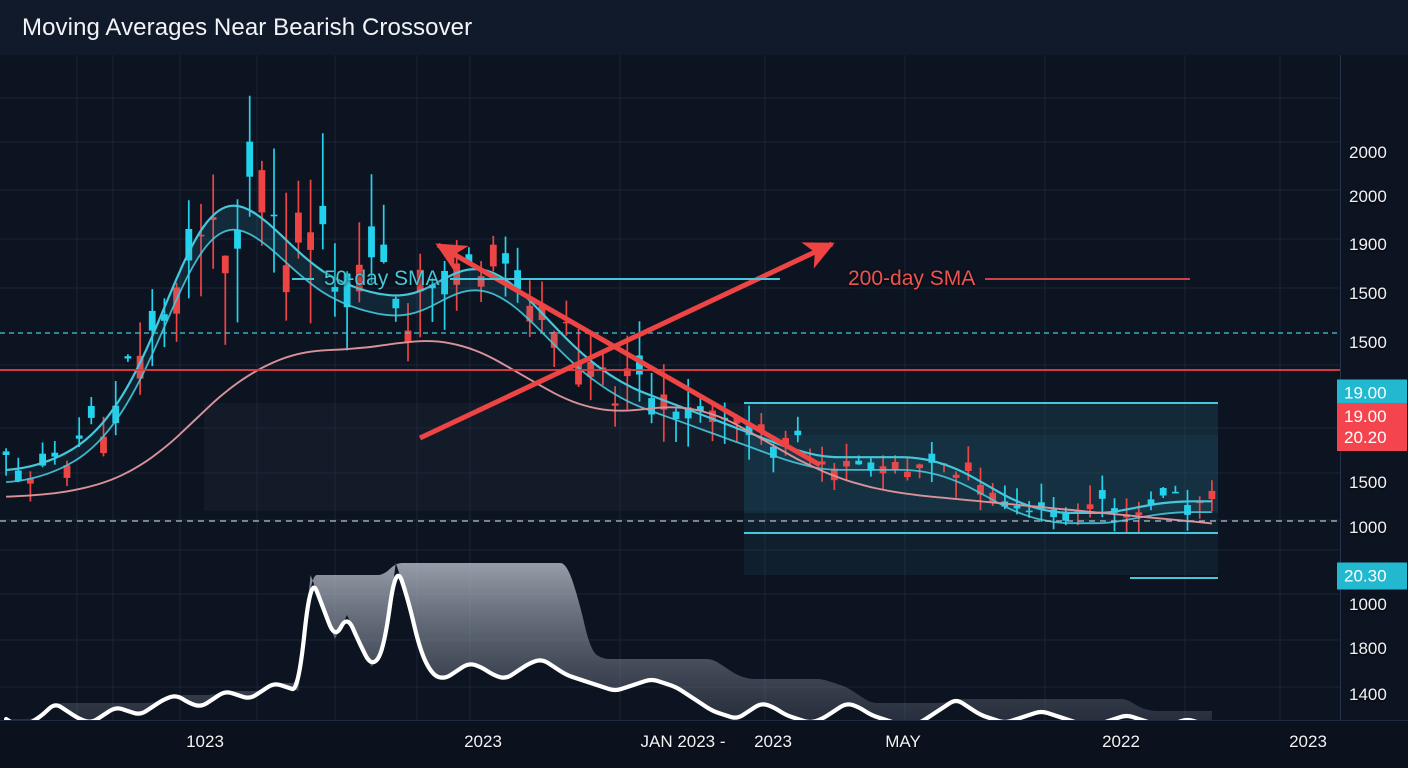  Describe the element at coordinates (1368, 244) in the screenshot. I see `price-axis-tick: 1900` at that location.